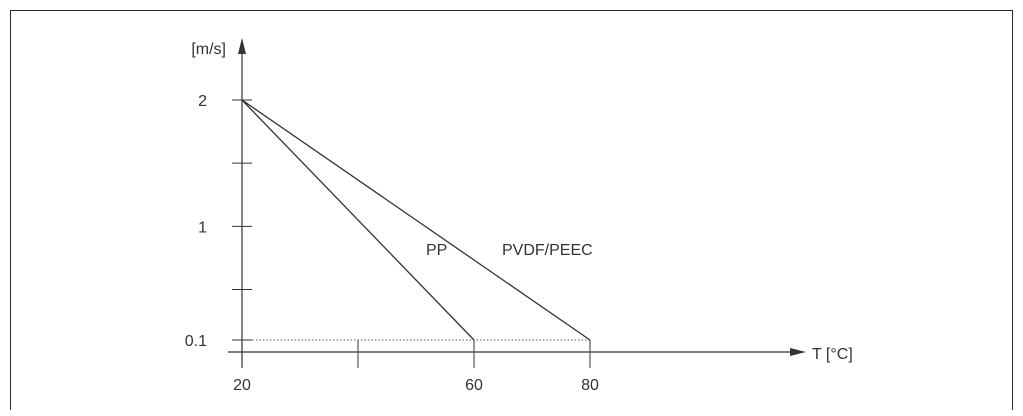 The width and height of the screenshot is (1023, 416). Describe the element at coordinates (358, 220) in the screenshot. I see `series-line-pp` at that location.